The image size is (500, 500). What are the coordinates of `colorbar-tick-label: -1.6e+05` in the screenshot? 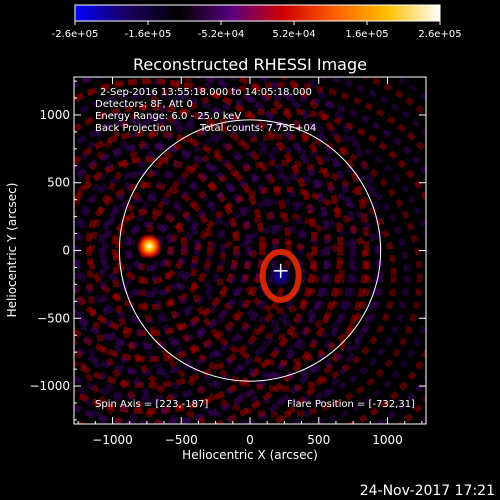 It's located at (148, 34).